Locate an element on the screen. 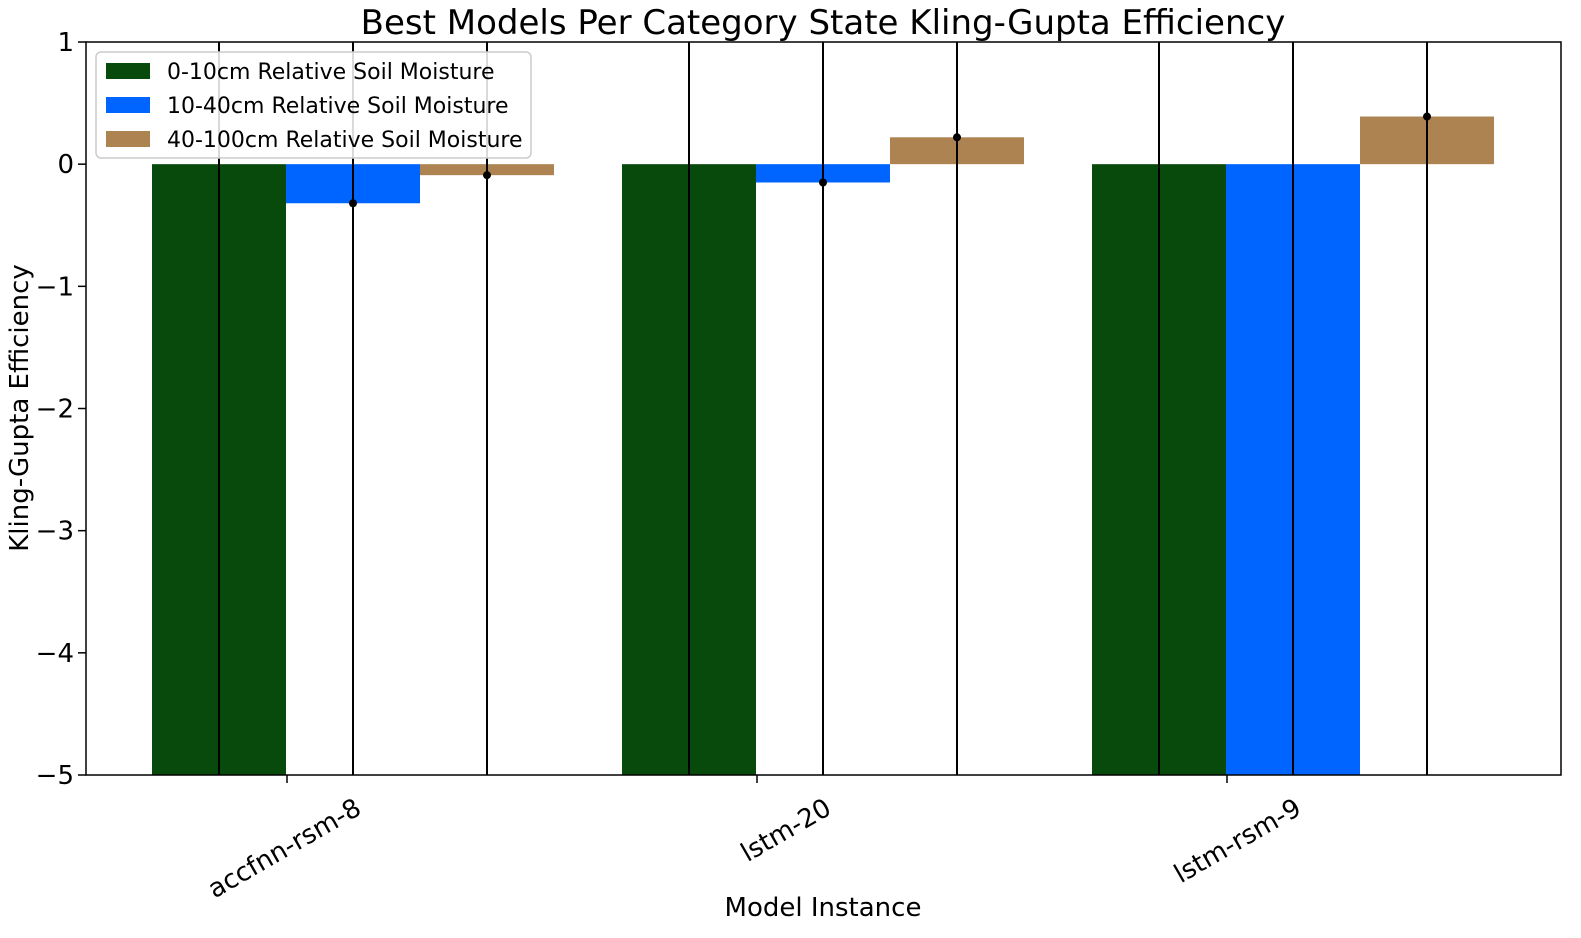 The image size is (1581, 938). legend-entry: 40-100cm Relative Soil Moisture is located at coordinates (344, 140).